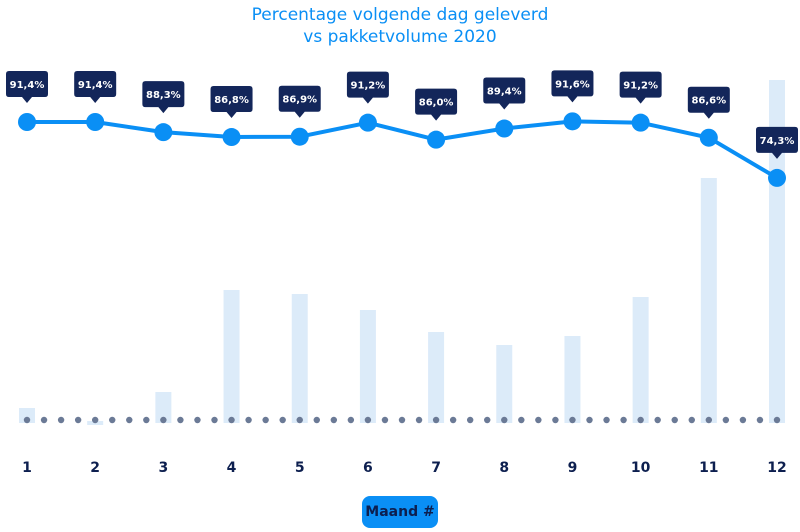  I want to click on x-tick-label: 4, so click(232, 468).